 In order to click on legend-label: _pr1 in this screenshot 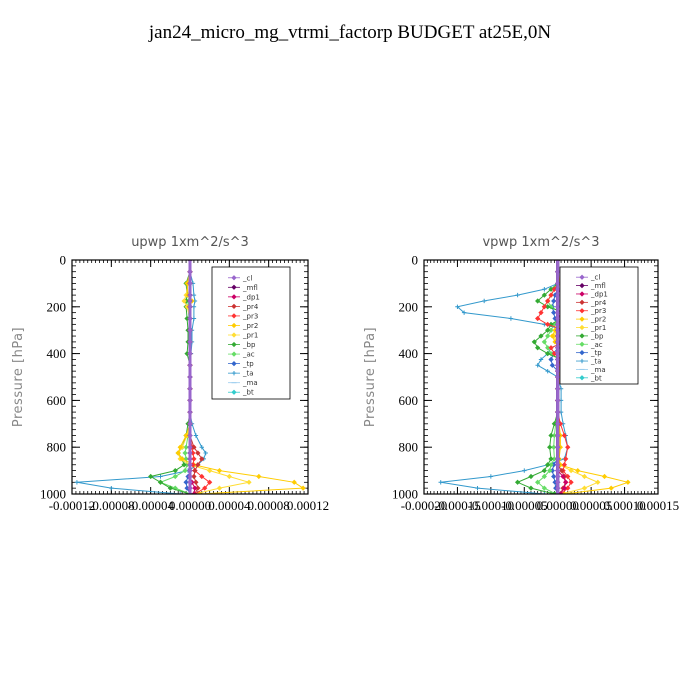, I will do `click(598, 328)`.